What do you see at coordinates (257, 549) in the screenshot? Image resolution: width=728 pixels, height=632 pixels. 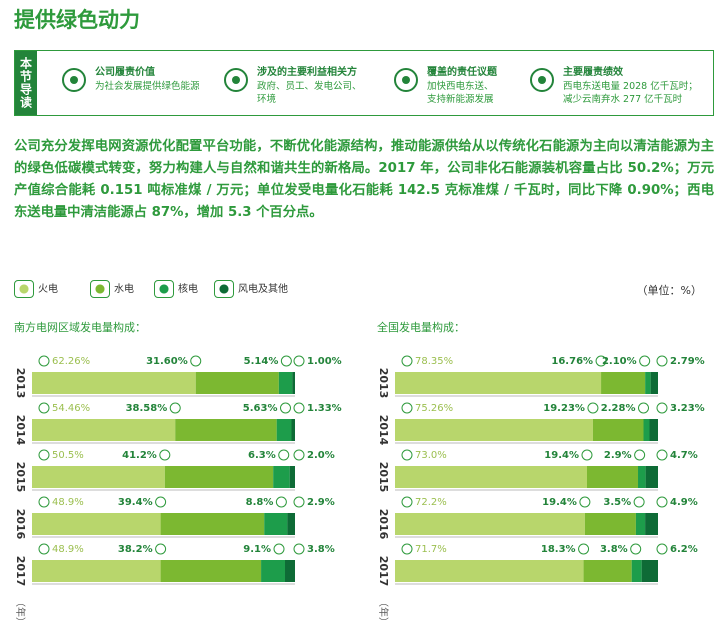 I see `value-label: 9.1%` at bounding box center [257, 549].